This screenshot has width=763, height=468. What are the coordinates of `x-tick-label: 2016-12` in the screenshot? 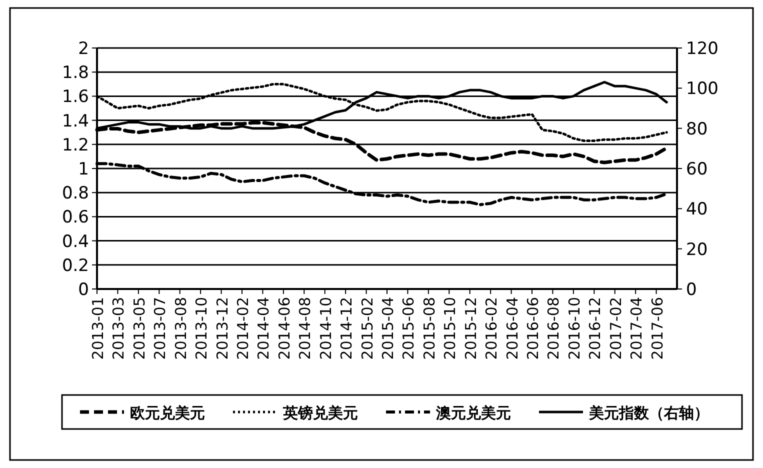 It's located at (595, 328).